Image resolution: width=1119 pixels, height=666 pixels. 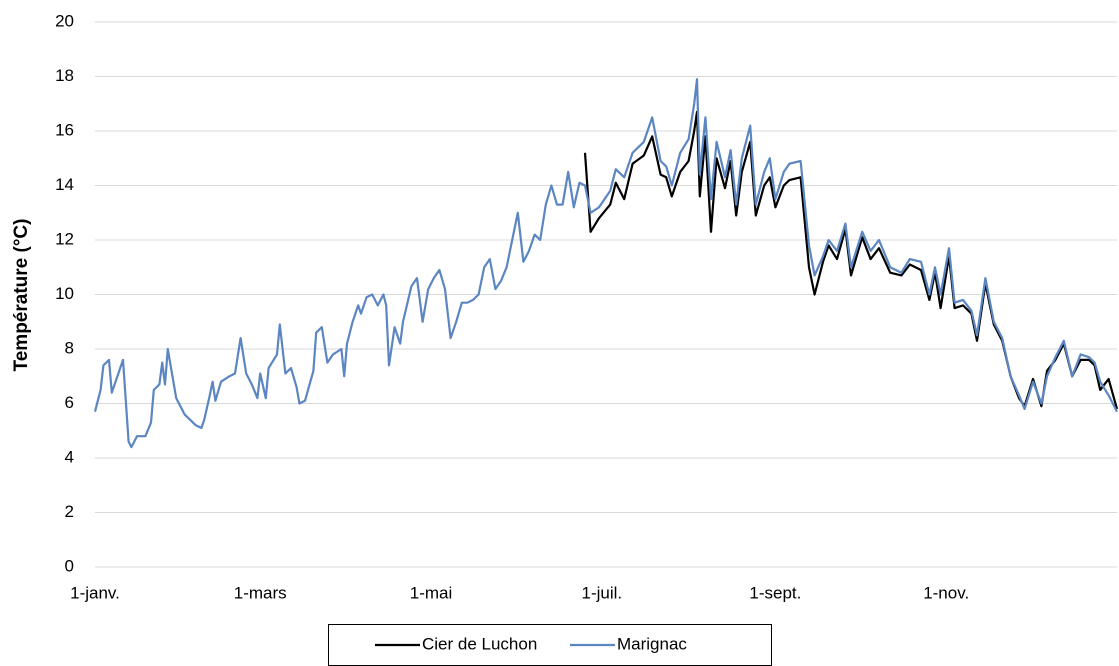 I want to click on y-tick-label: 6, so click(x=69, y=402).